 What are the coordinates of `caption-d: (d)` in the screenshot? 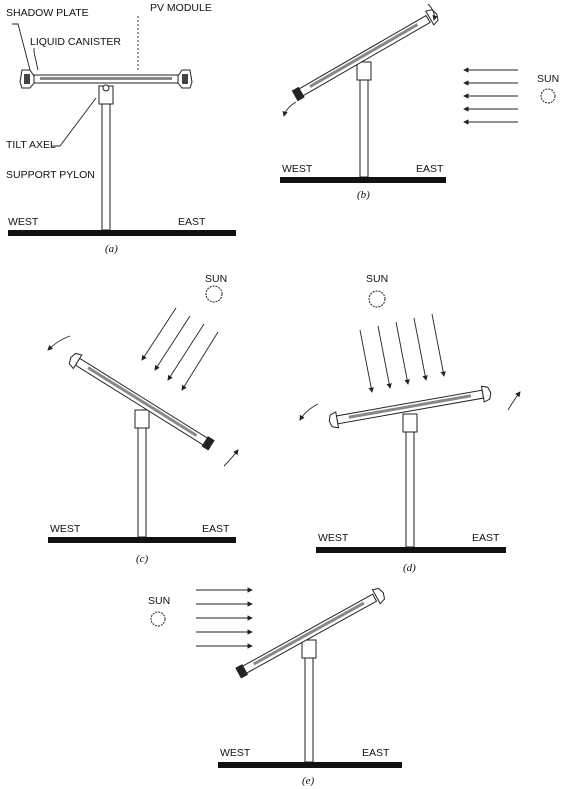 It's located at (409, 568).